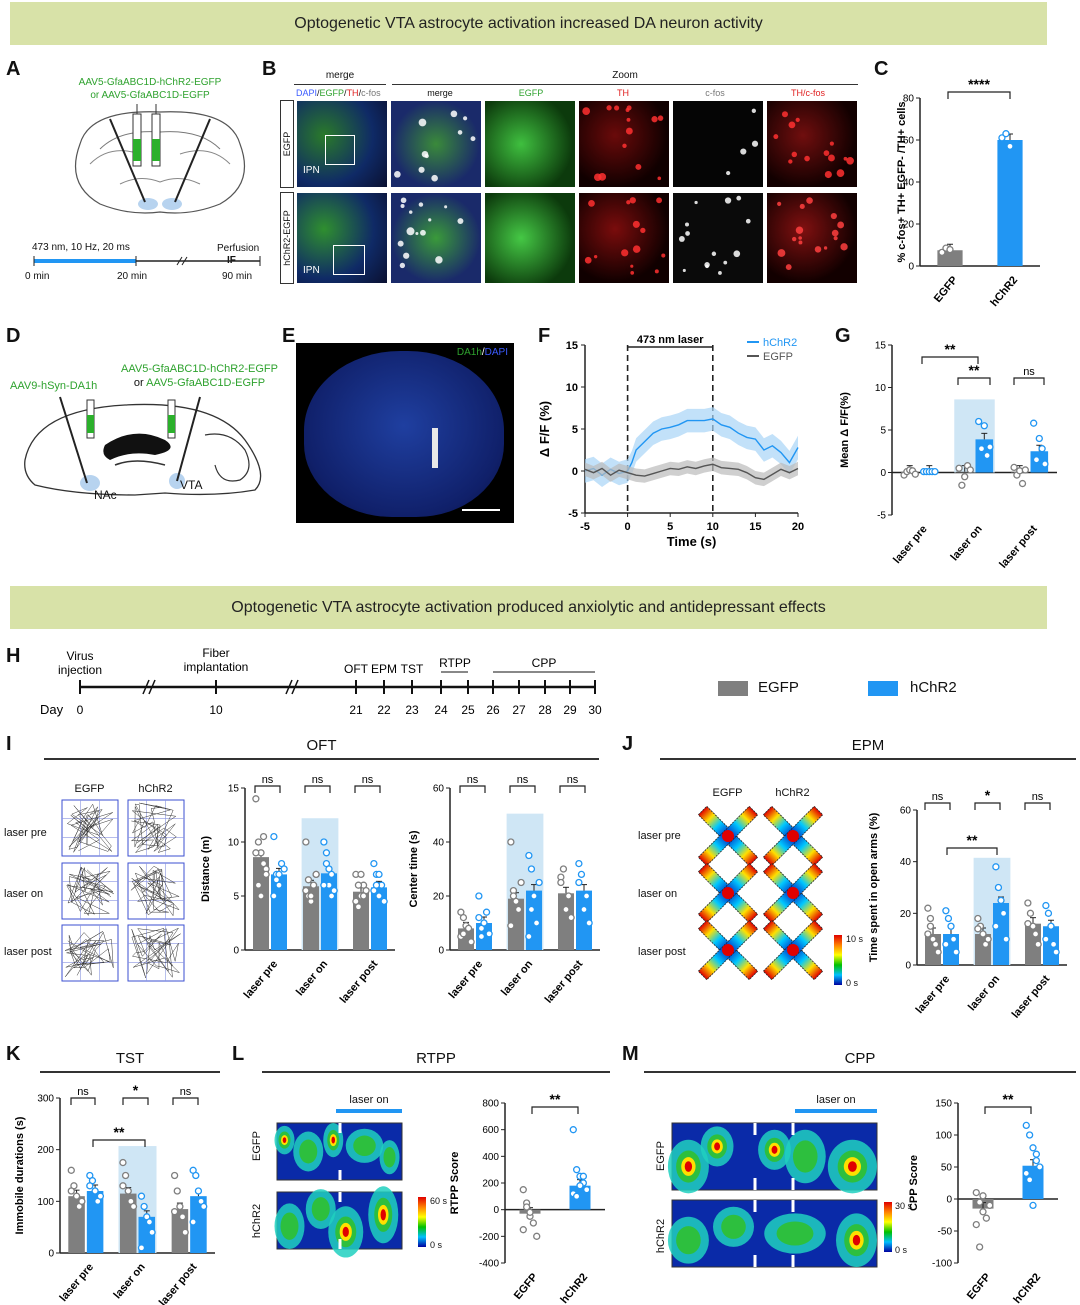  What do you see at coordinates (469, 352) in the screenshot?
I see `panel-e-label-da1h: DA1h` at bounding box center [469, 352].